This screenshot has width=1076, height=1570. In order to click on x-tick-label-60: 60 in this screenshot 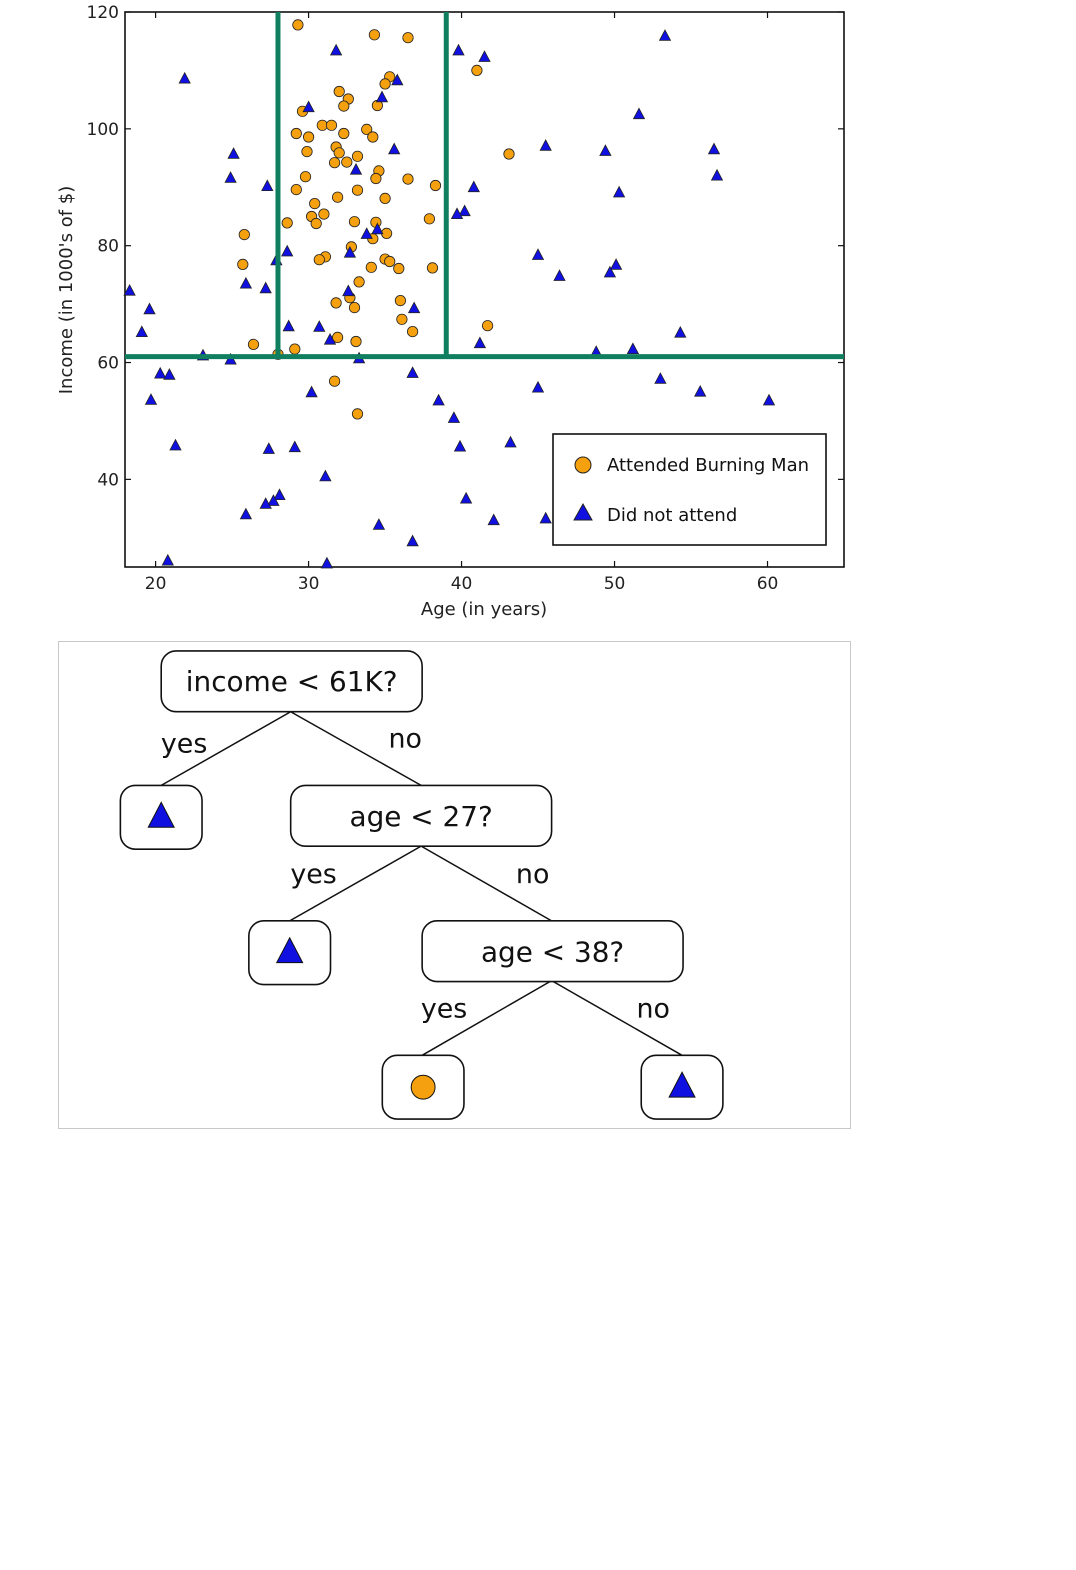, I will do `click(768, 584)`.